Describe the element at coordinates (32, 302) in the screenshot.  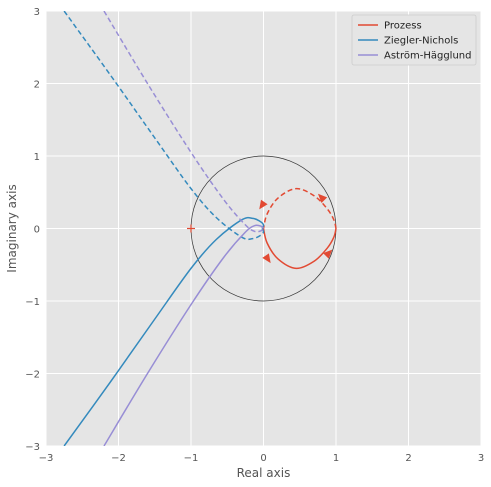
I see `y-tick-label: −1` at that location.